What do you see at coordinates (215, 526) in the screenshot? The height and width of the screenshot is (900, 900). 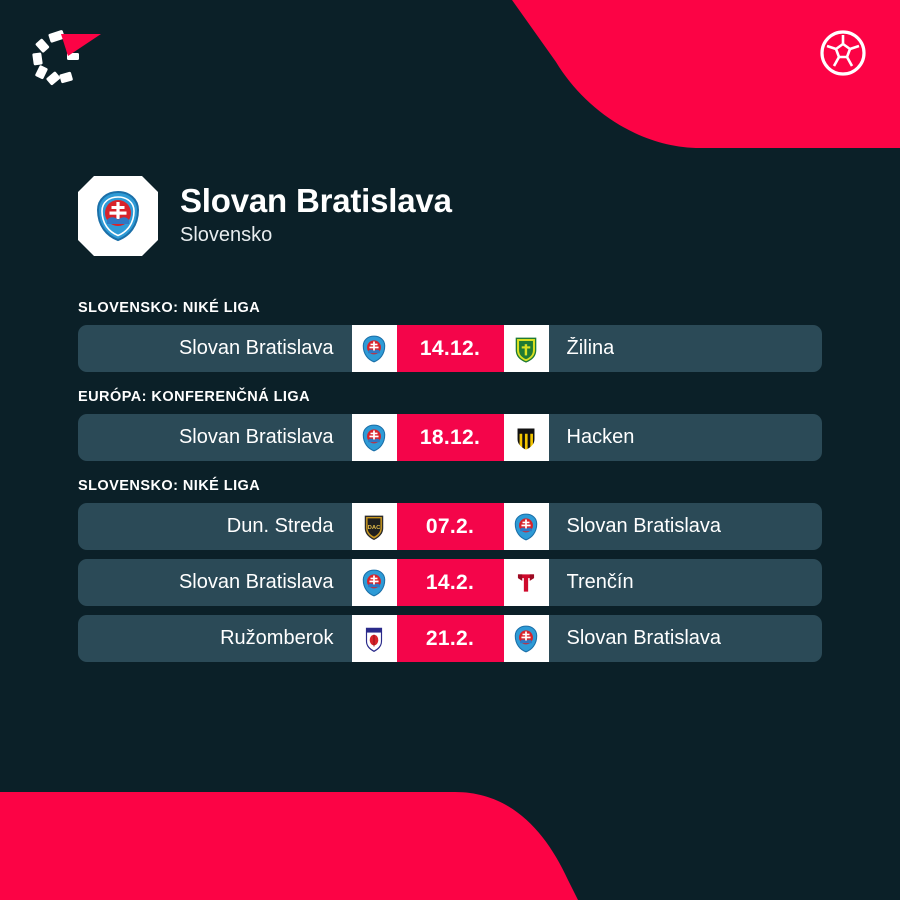 I see `home-team: Dun. Streda` at bounding box center [215, 526].